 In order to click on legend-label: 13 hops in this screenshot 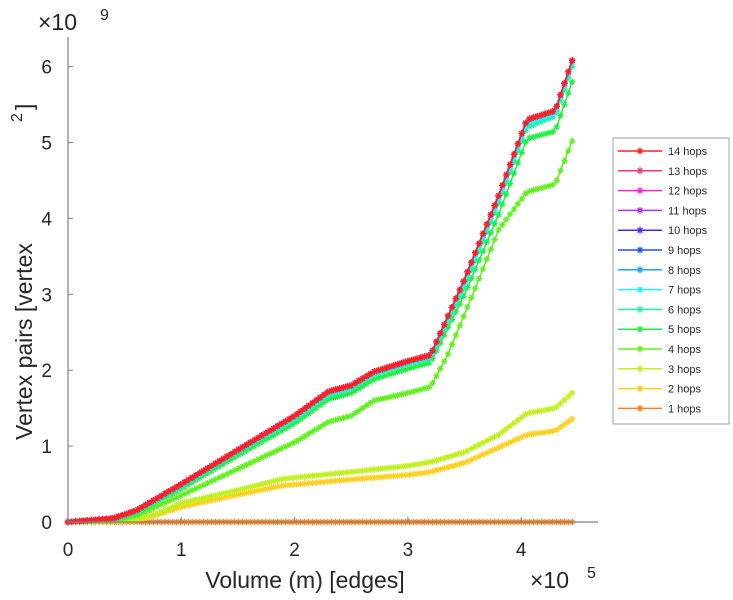, I will do `click(688, 172)`.